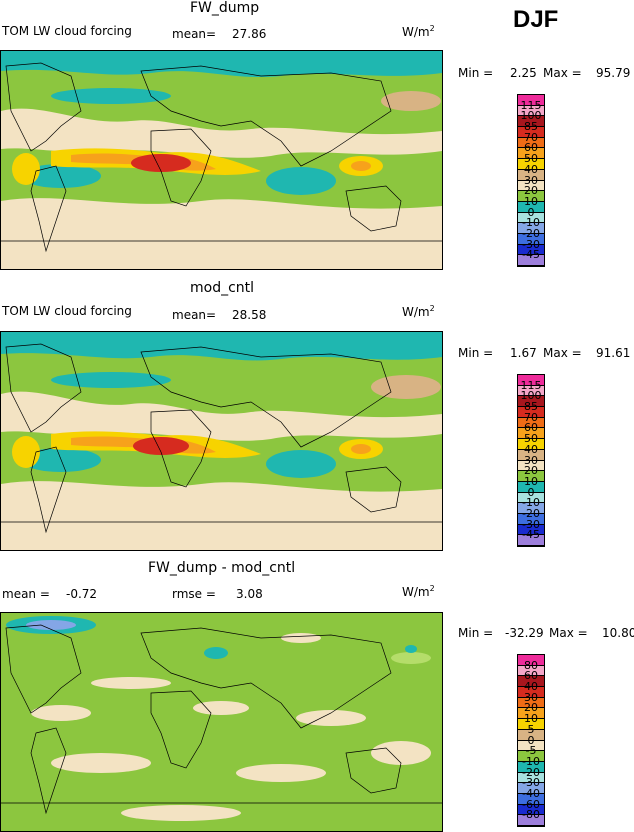  Describe the element at coordinates (531, 439) in the screenshot. I see `colorbar-tick-label: 50` at that location.